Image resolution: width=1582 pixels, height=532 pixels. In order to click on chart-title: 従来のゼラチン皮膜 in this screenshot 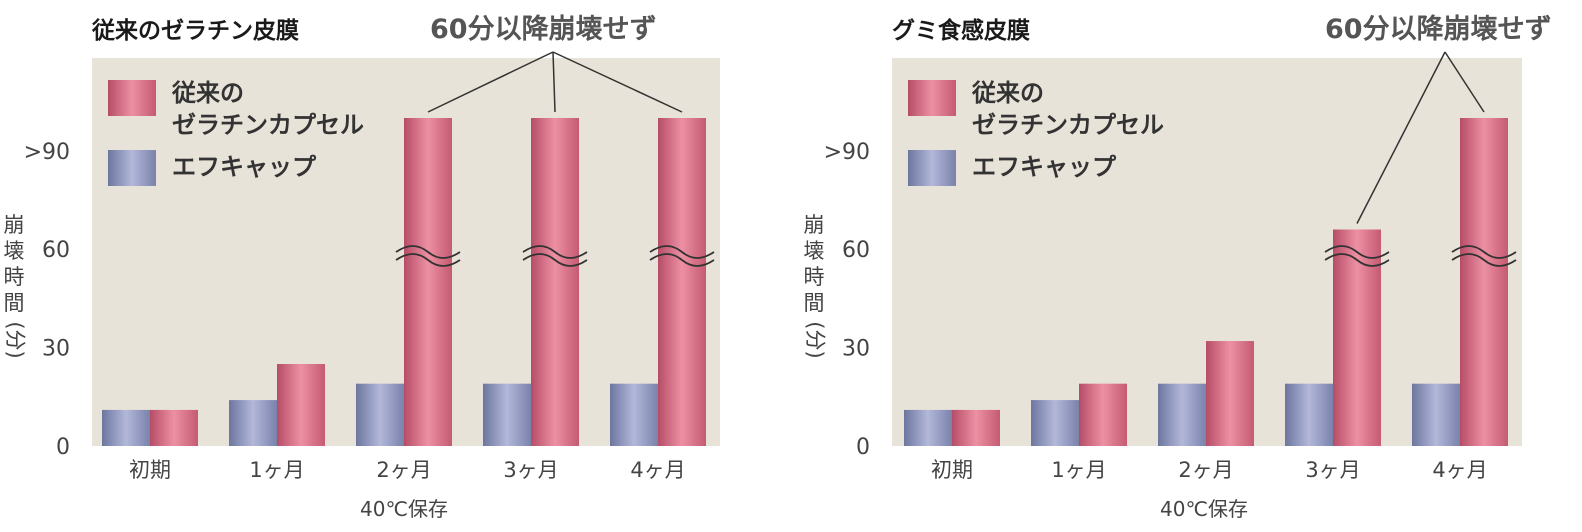, I will do `click(195, 30)`.